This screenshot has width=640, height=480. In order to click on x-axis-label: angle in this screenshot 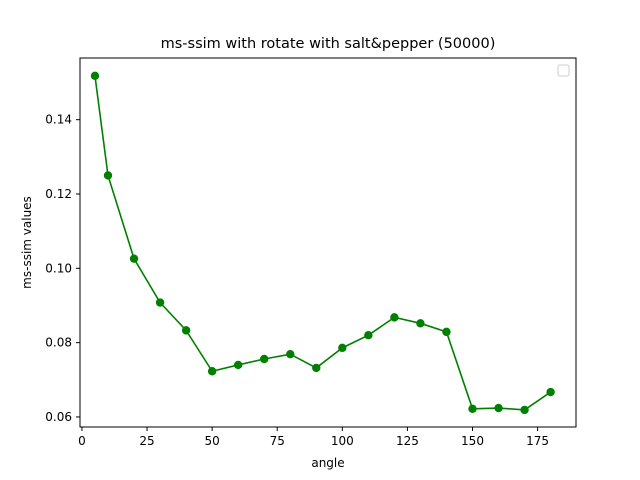, I will do `click(327, 463)`.